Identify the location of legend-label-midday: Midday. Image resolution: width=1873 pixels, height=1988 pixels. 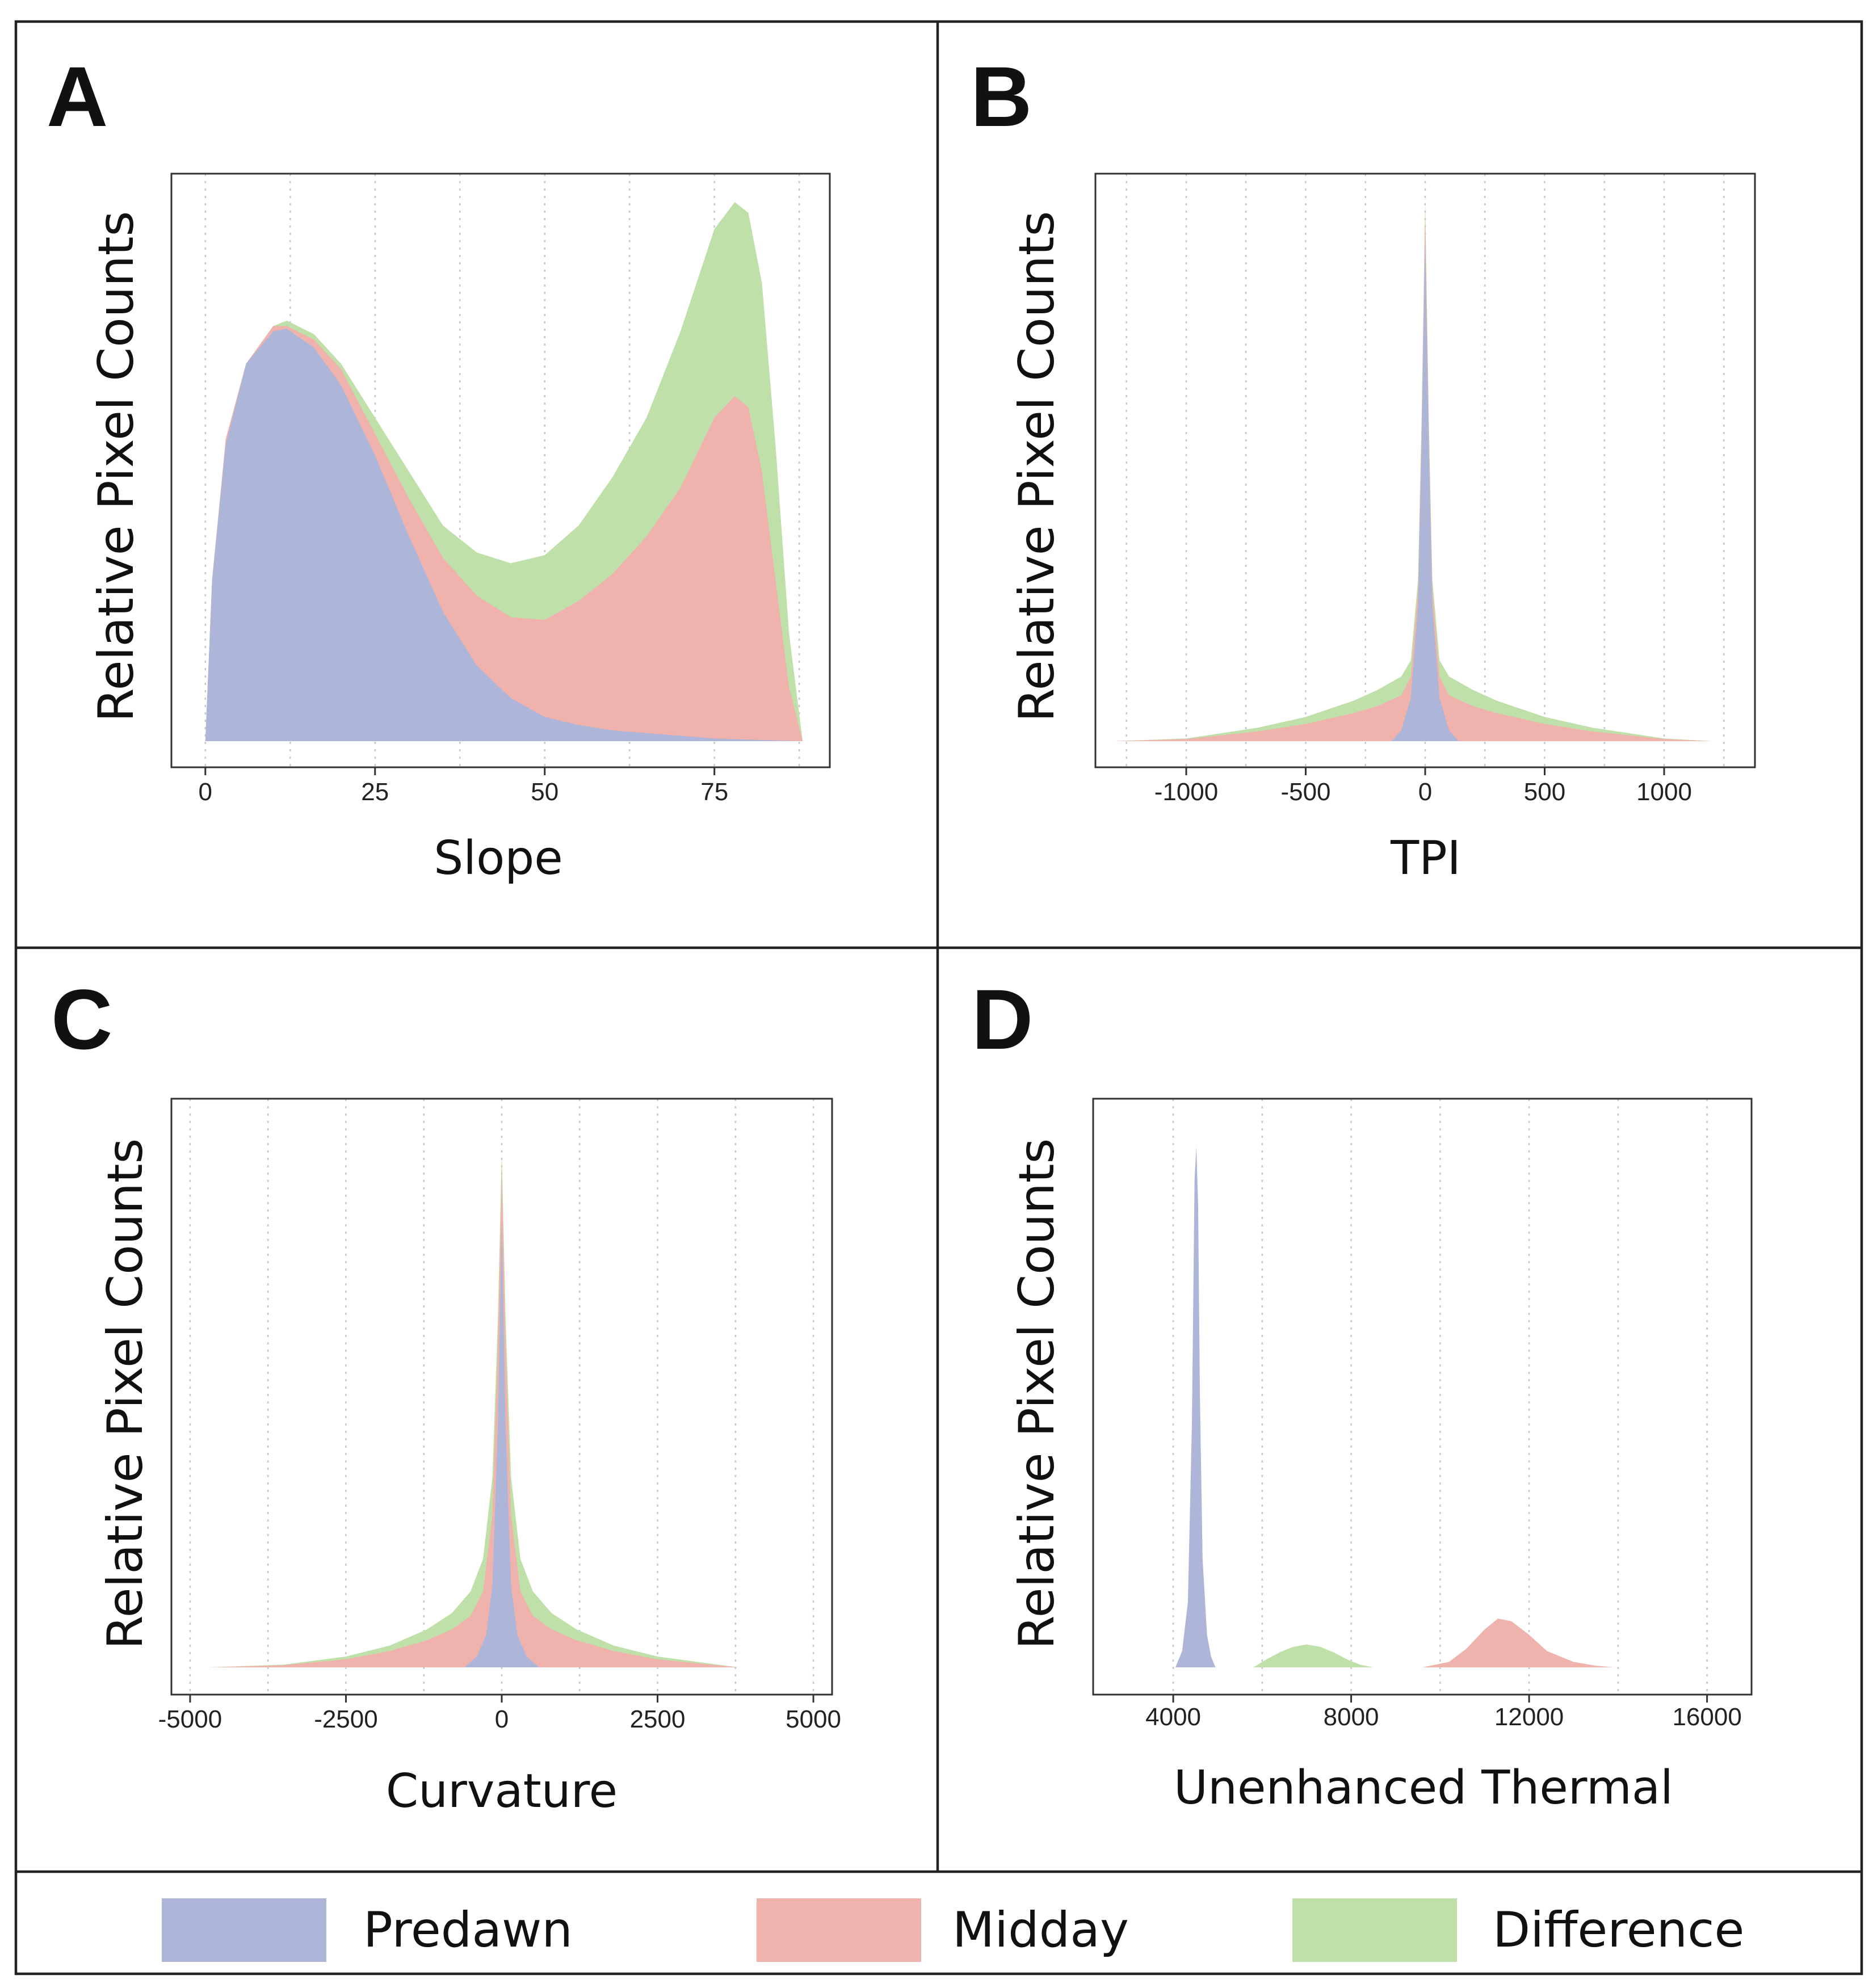
(1040, 1930).